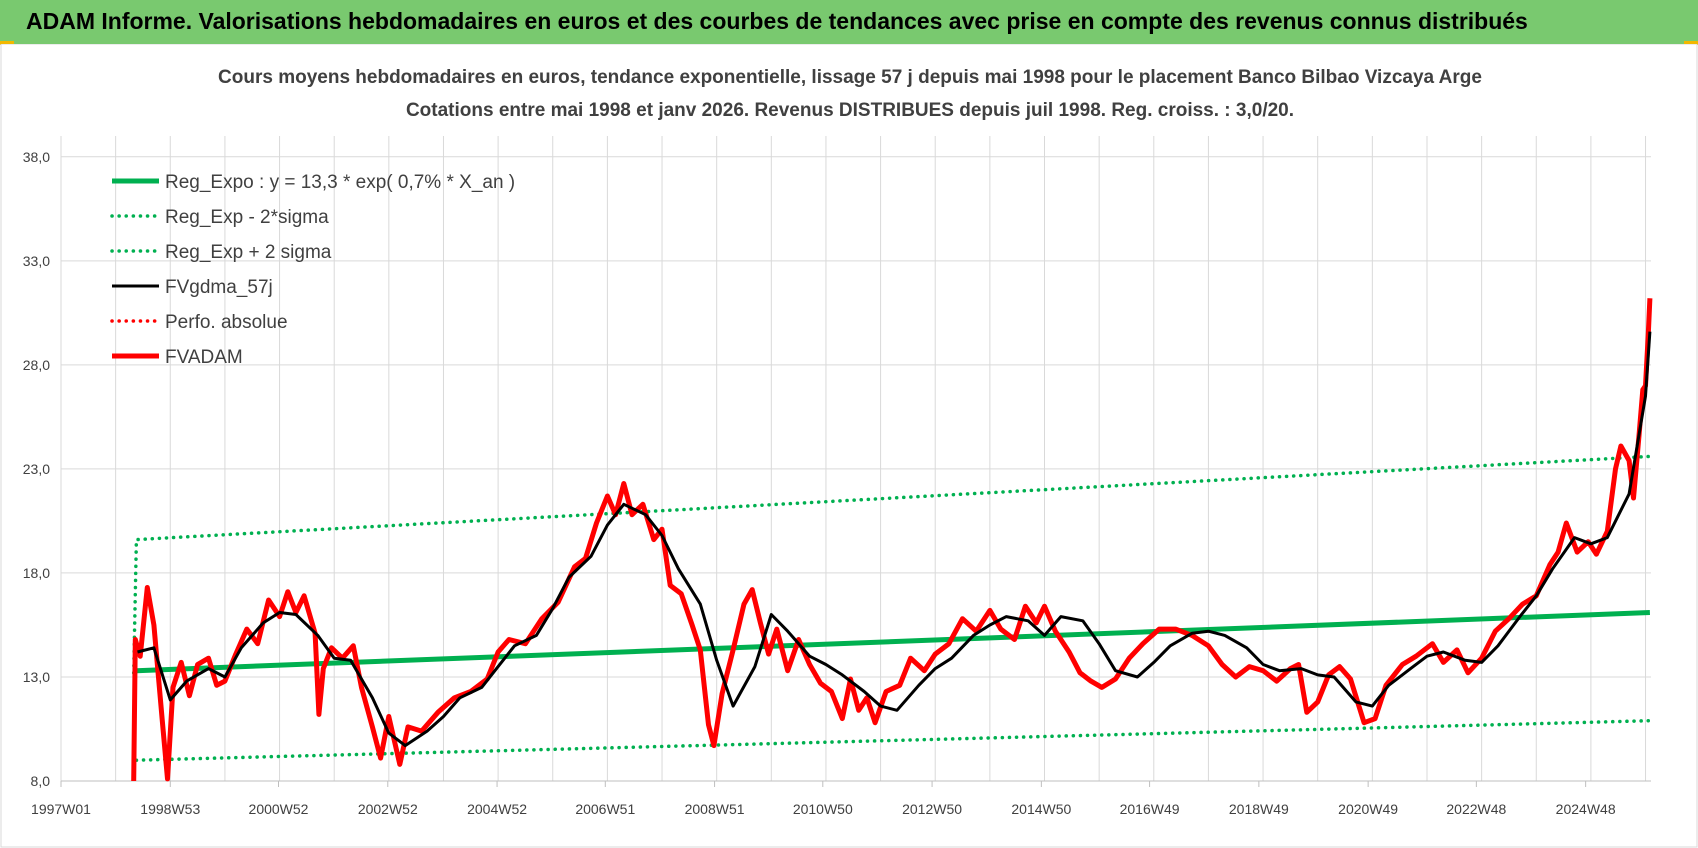 The height and width of the screenshot is (848, 1698). What do you see at coordinates (1476, 809) in the screenshot?
I see `x-tick-label: 2022W48` at bounding box center [1476, 809].